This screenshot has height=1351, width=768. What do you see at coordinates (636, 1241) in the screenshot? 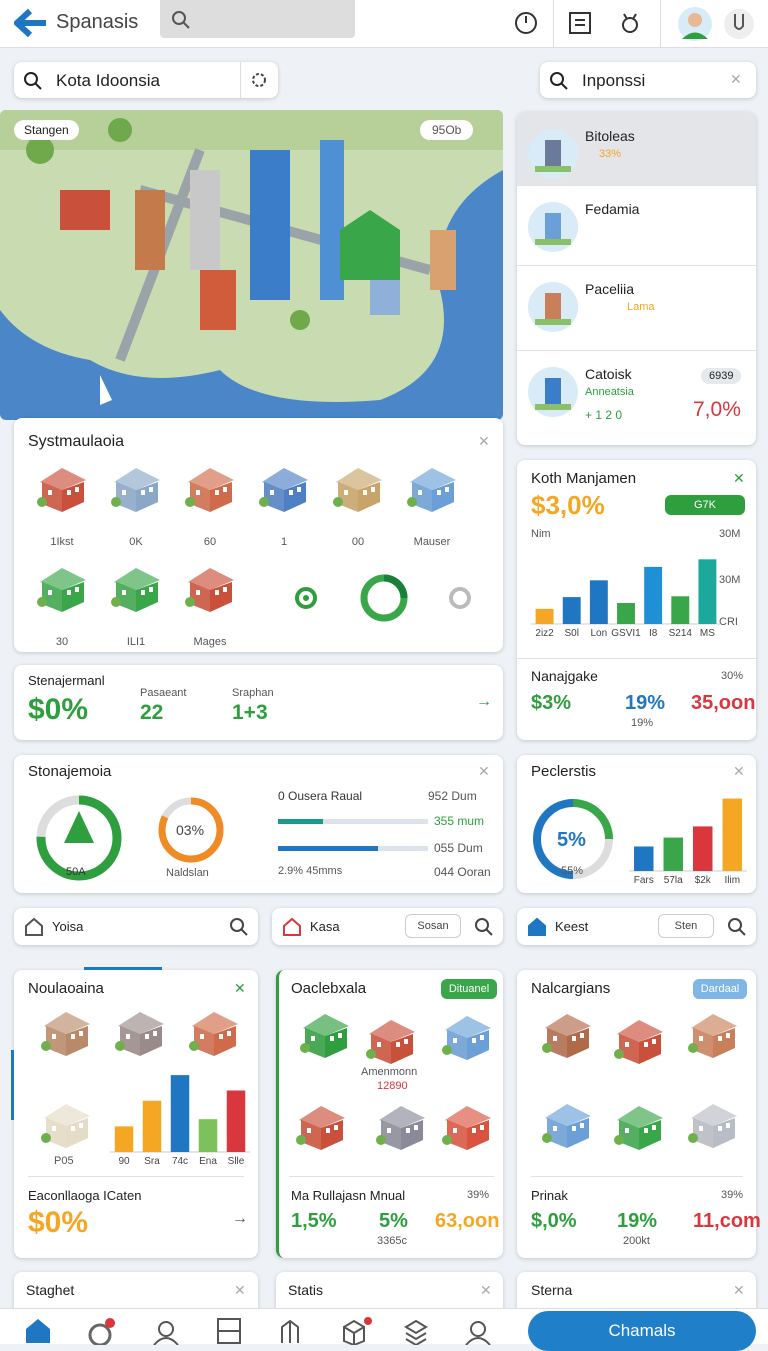
I see `sub: 200kt` at bounding box center [636, 1241].